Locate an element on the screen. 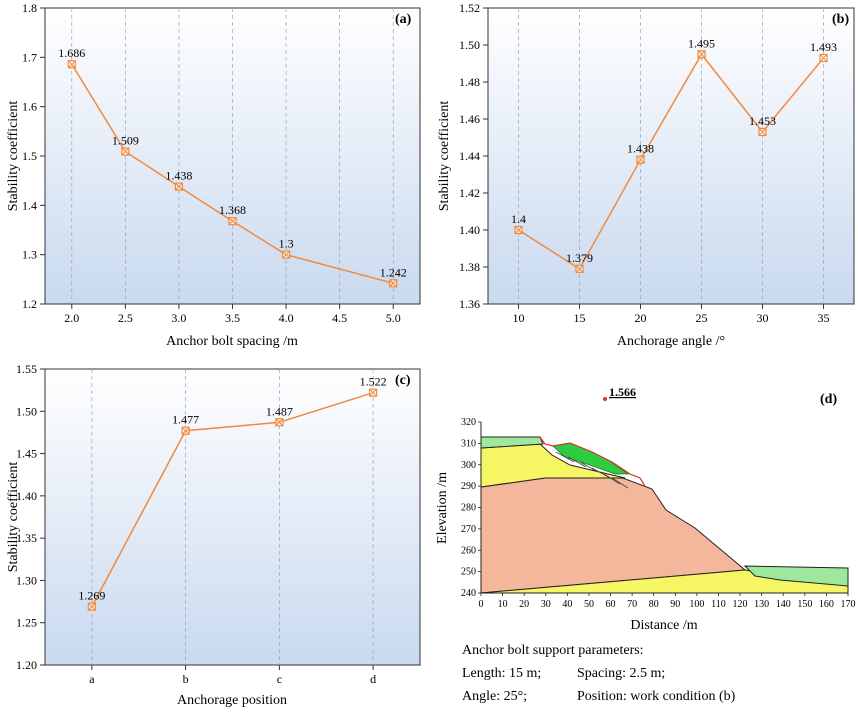 The image size is (858, 712). y-tick-label: 1.38 is located at coordinates (469, 267).